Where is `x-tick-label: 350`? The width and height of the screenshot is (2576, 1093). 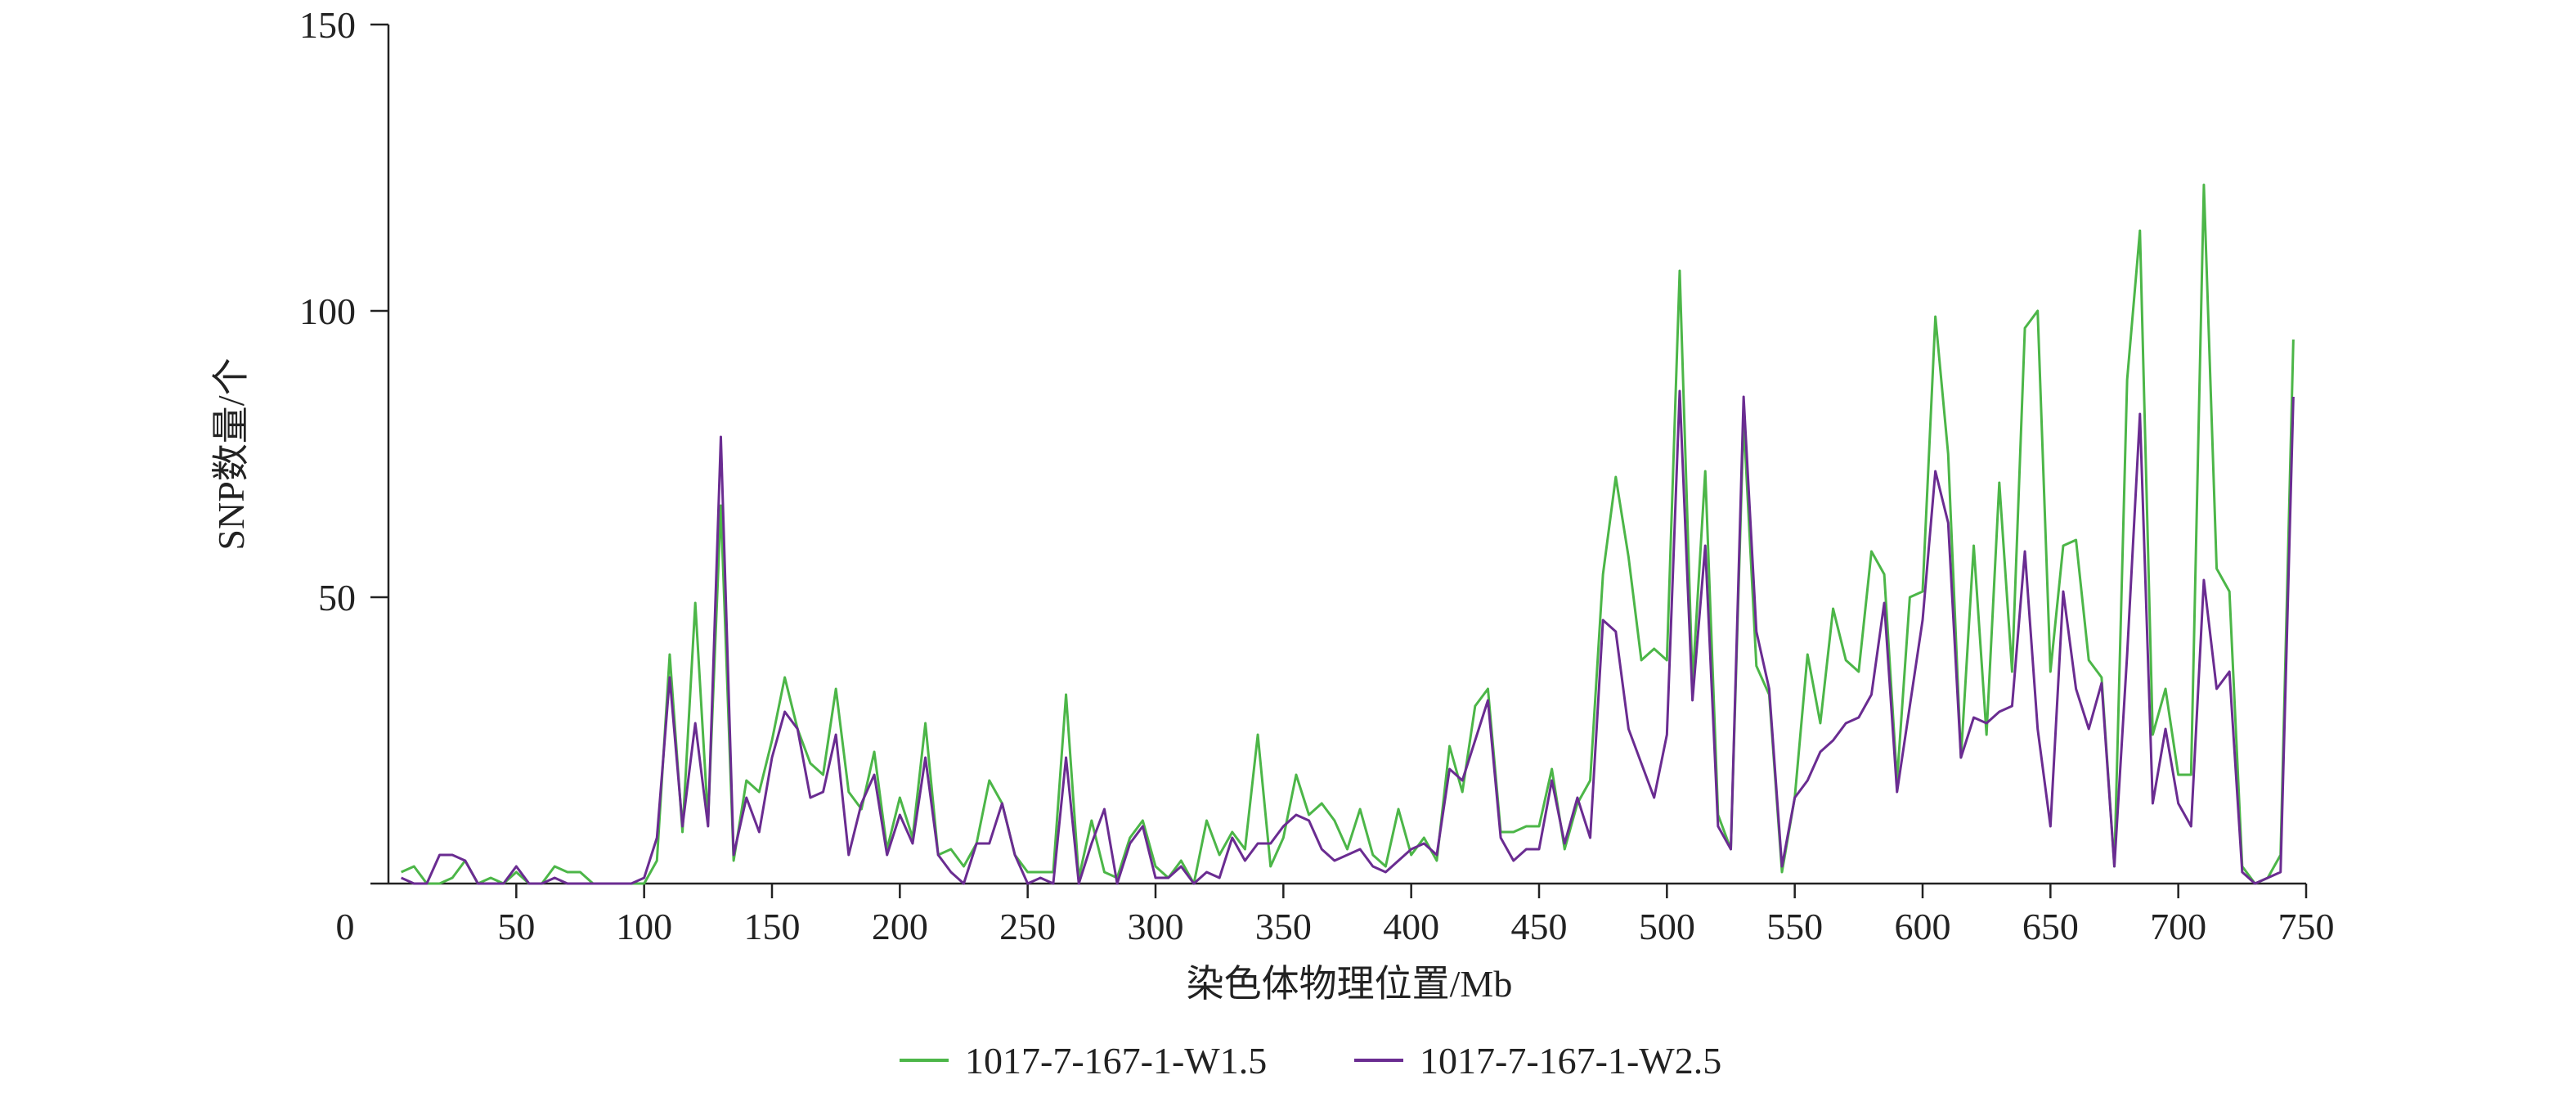 x-tick-label: 350 is located at coordinates (1284, 926).